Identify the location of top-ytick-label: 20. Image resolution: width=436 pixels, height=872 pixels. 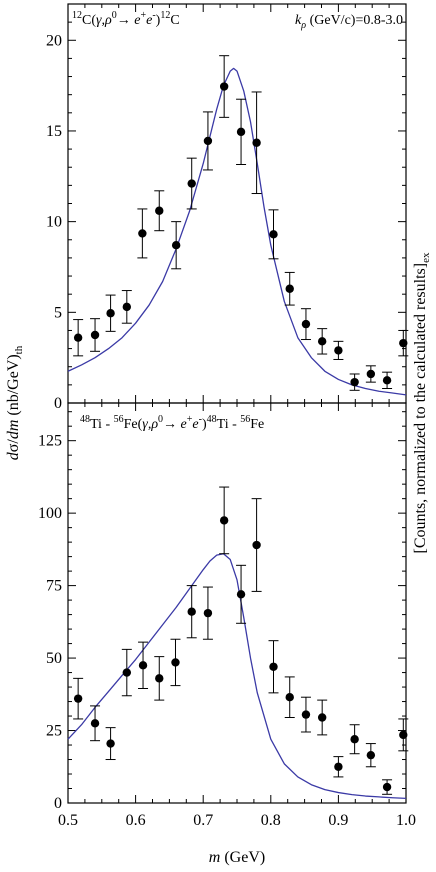
(54, 40).